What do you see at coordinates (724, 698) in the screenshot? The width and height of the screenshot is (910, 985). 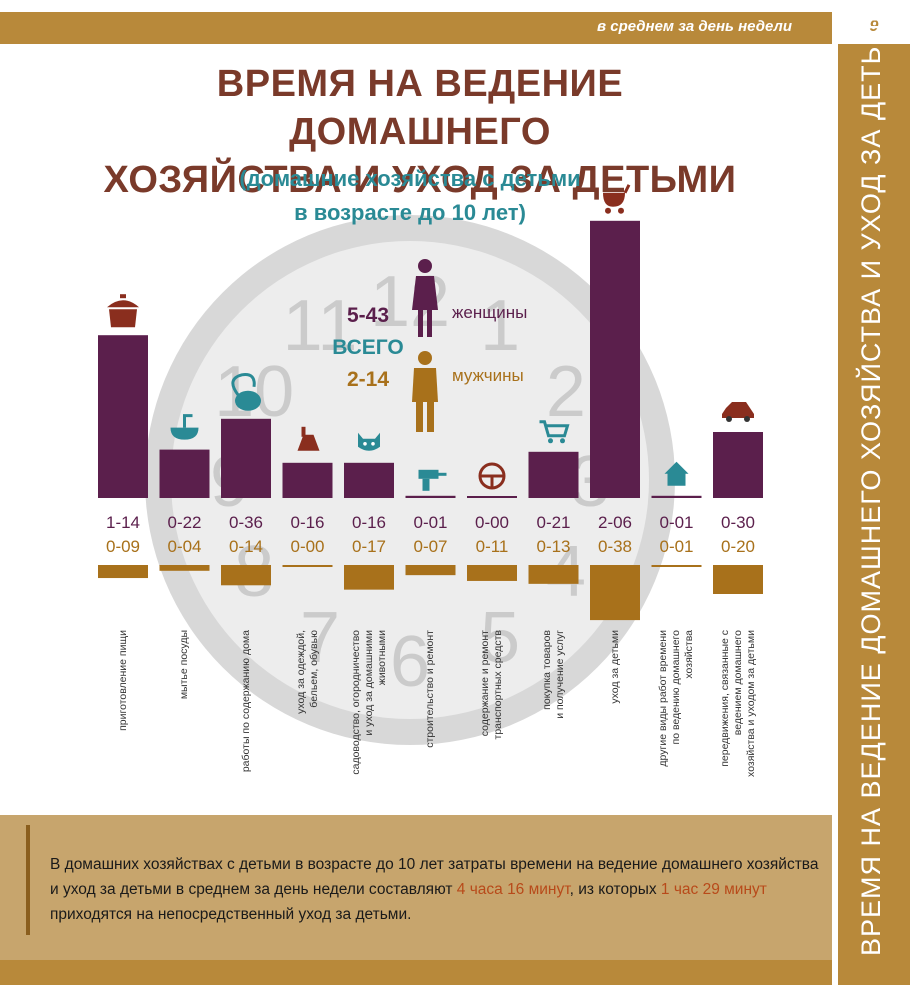 I see `category-label-line: передвижения, связанные с` at bounding box center [724, 698].